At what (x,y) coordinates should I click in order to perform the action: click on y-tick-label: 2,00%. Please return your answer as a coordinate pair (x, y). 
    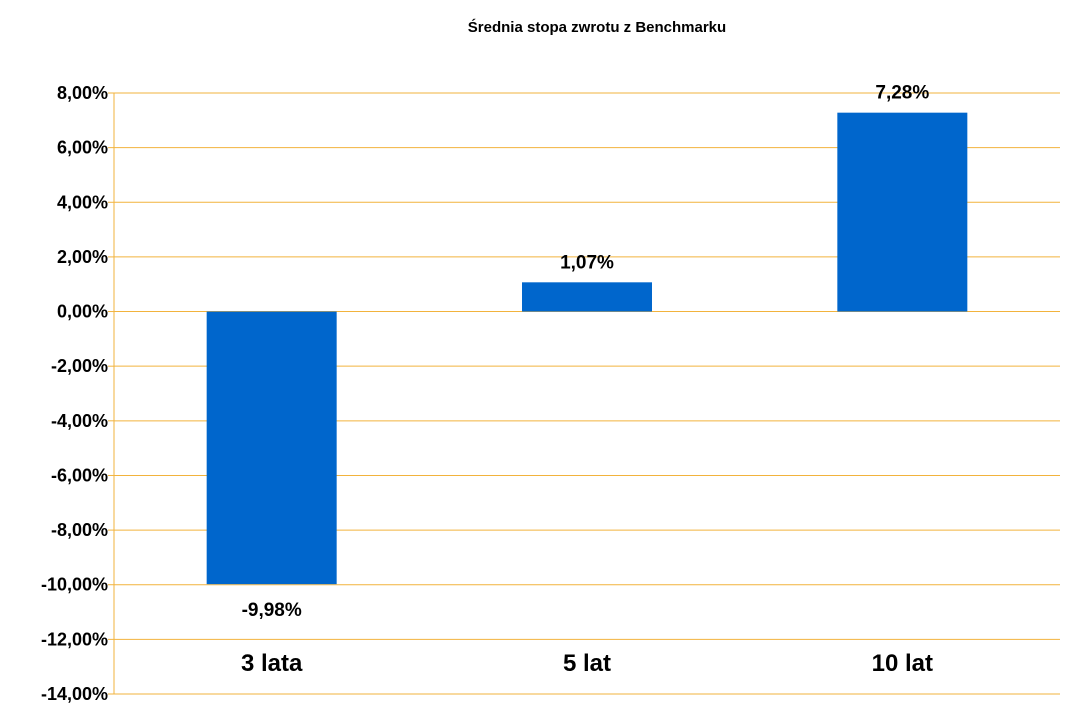
    Looking at the image, I should click on (82, 257).